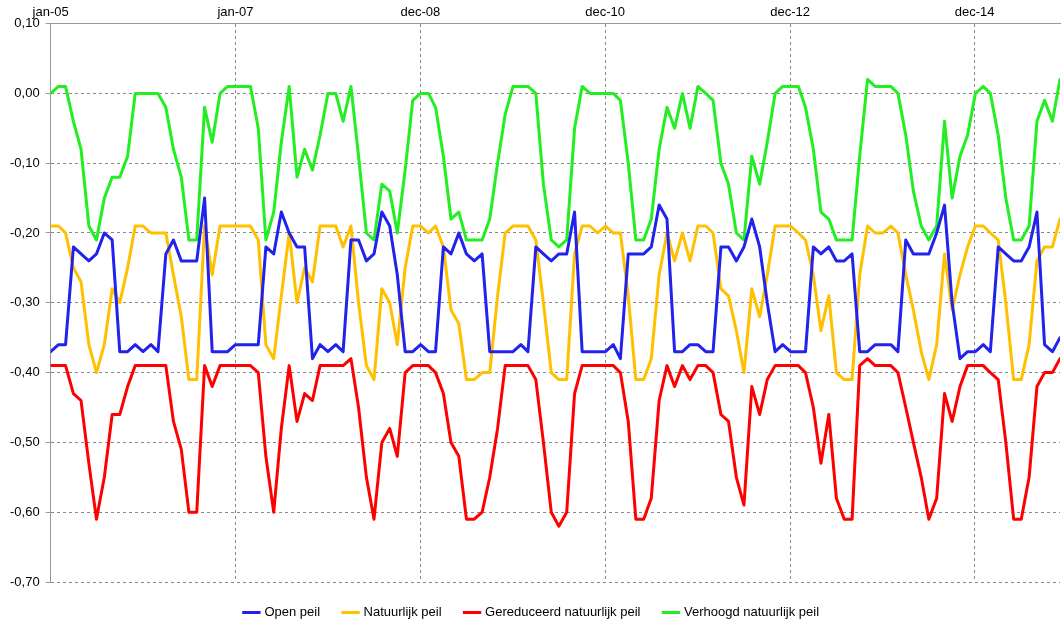 Image resolution: width=1062 pixels, height=629 pixels. What do you see at coordinates (24, 232) in the screenshot?
I see `y-tick-label: -0,20` at bounding box center [24, 232].